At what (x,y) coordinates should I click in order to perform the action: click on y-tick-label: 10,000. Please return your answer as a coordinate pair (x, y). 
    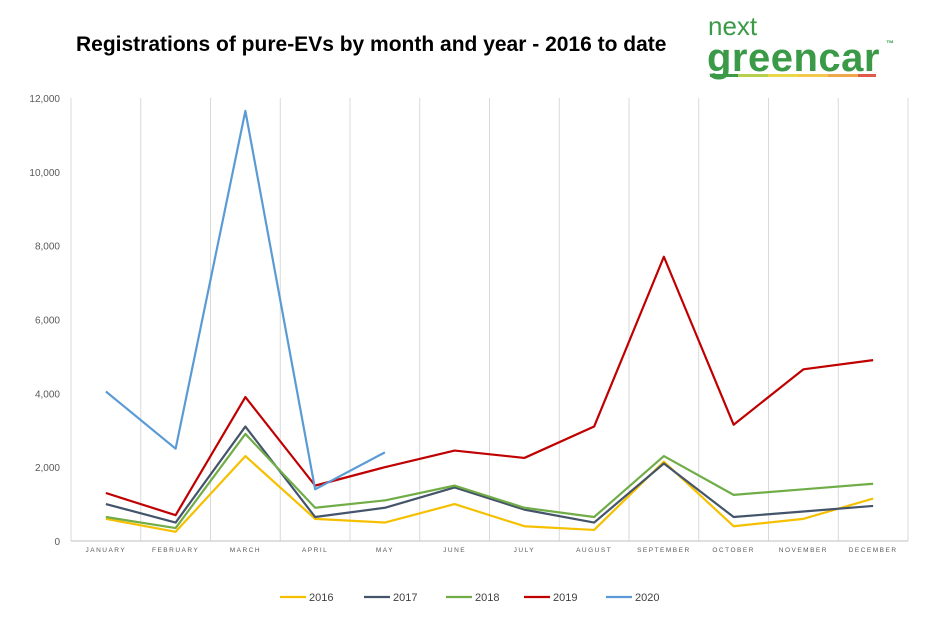
    Looking at the image, I should click on (44, 173).